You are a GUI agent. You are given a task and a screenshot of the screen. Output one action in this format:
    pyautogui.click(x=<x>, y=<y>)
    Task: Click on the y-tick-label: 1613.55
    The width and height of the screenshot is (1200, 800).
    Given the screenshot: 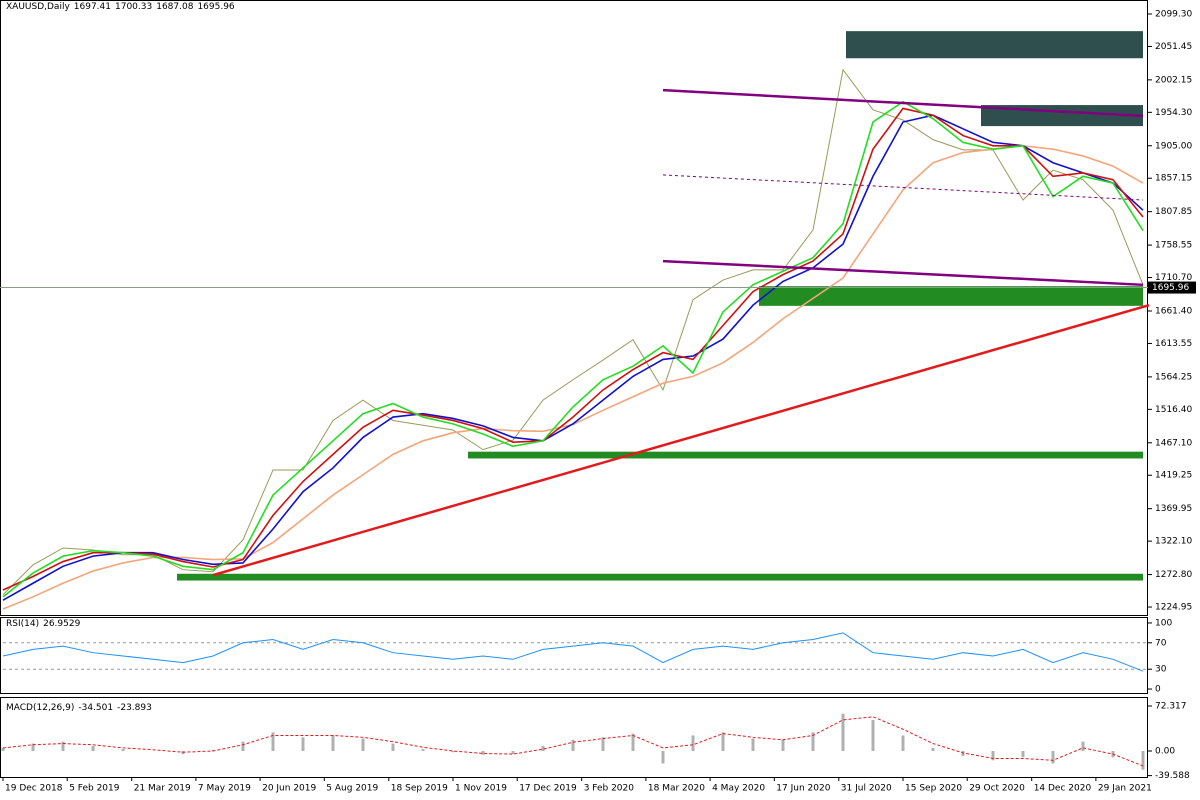 What is the action you would take?
    pyautogui.click(x=1173, y=344)
    